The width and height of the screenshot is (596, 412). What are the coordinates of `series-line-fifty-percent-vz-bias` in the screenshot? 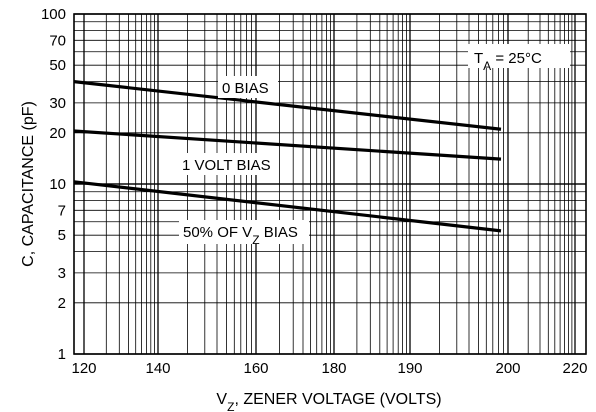 It's located at (287, 206).